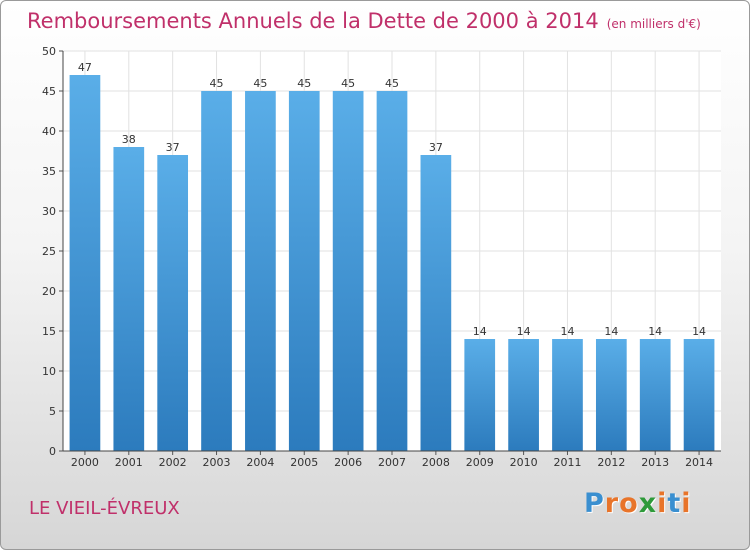 The width and height of the screenshot is (750, 550). Describe the element at coordinates (648, 503) in the screenshot. I see `logo-letter: x` at that location.